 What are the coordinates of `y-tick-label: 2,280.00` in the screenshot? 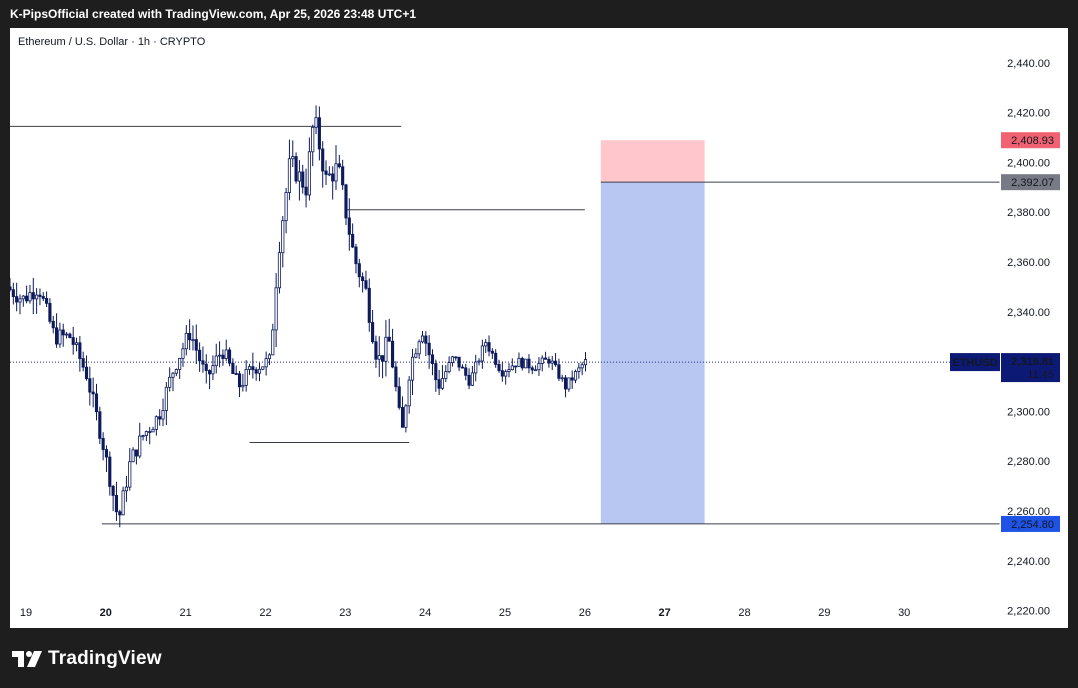 It's located at (1028, 462).